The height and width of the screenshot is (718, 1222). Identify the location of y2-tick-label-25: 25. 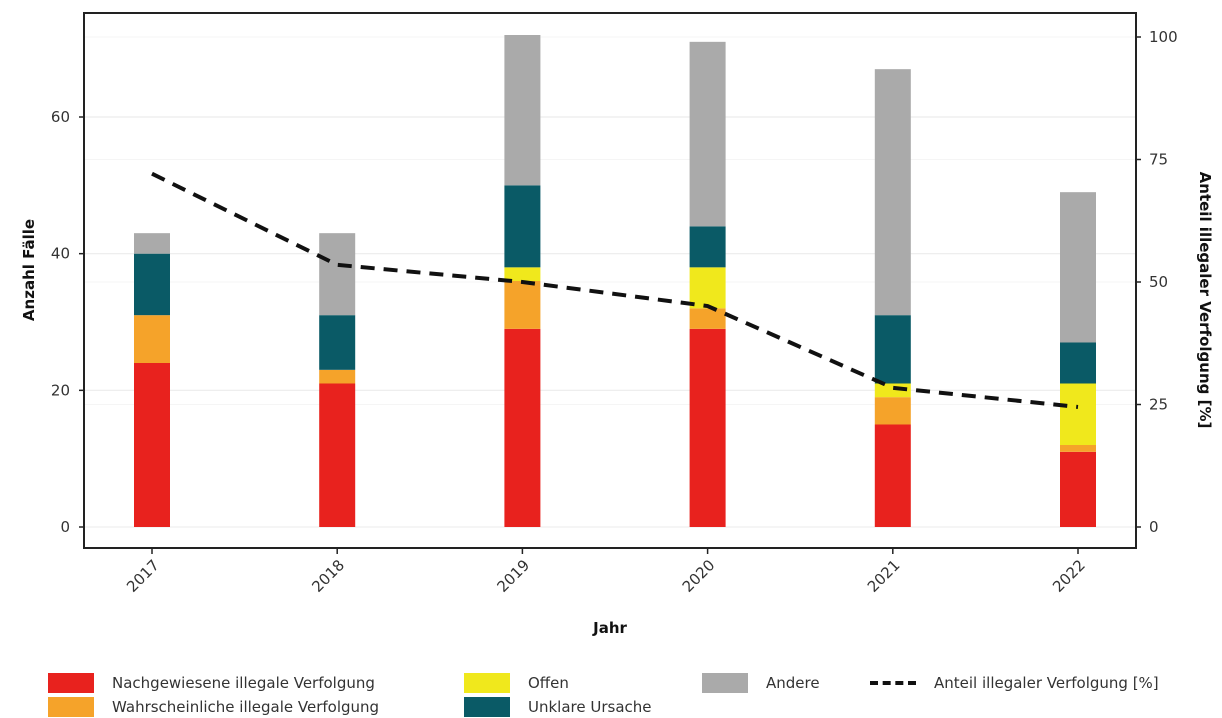
(1158, 405).